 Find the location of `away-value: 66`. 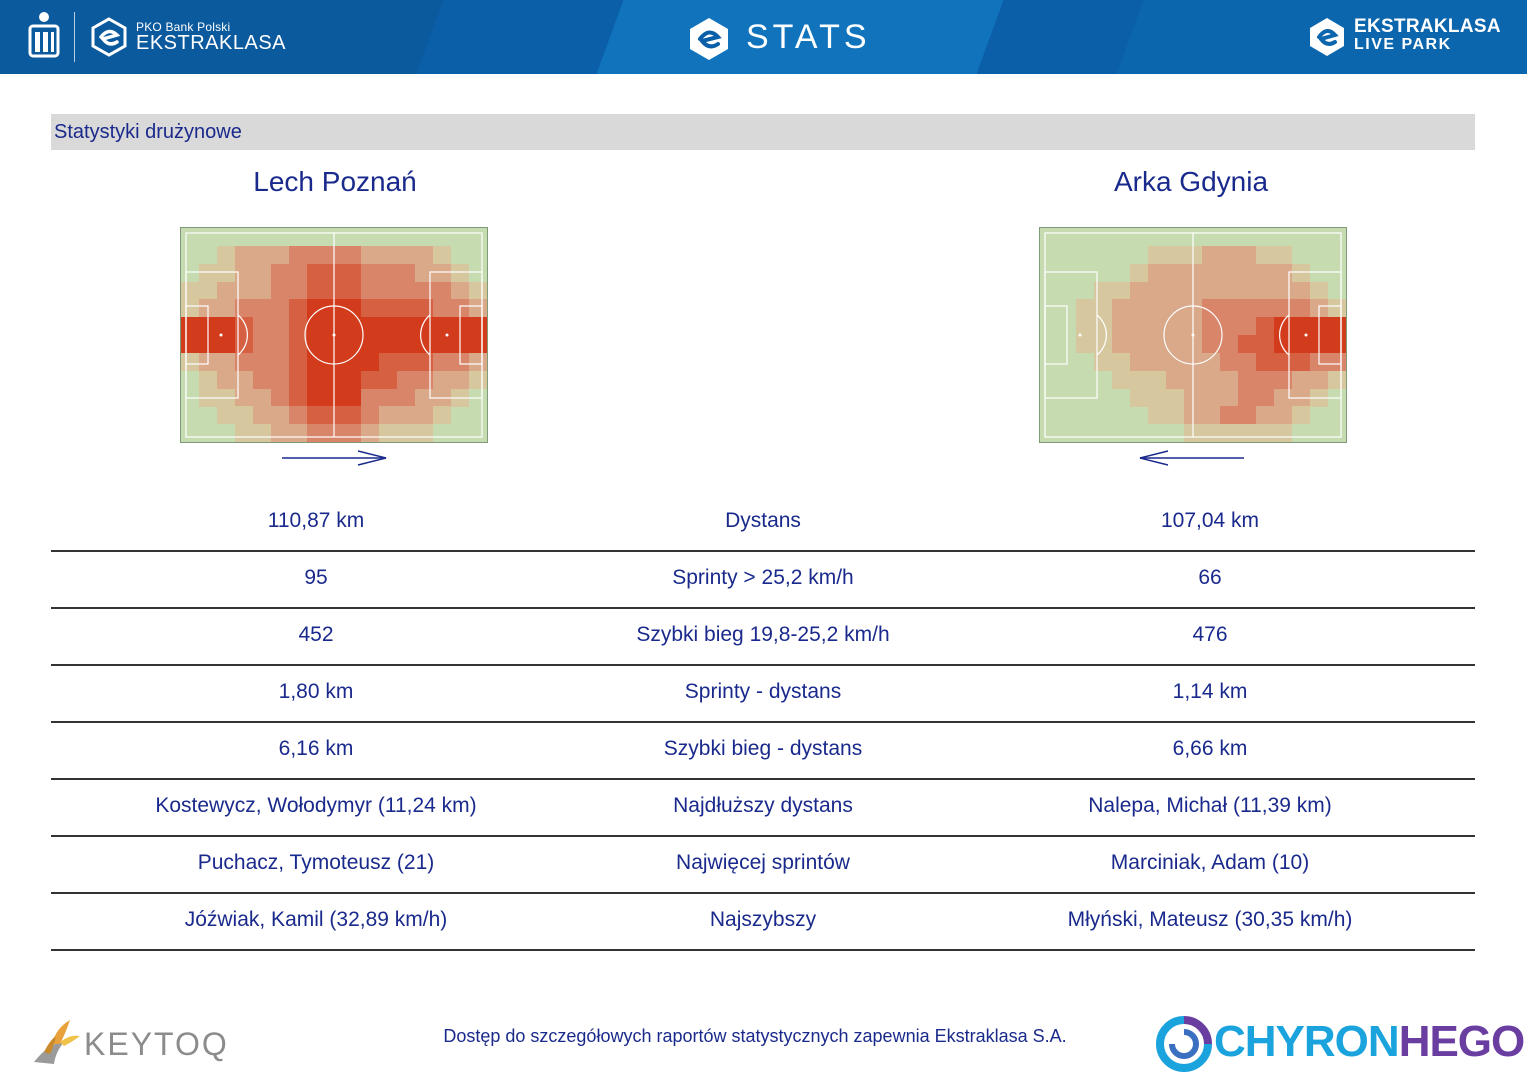

away-value: 66 is located at coordinates (1210, 577).